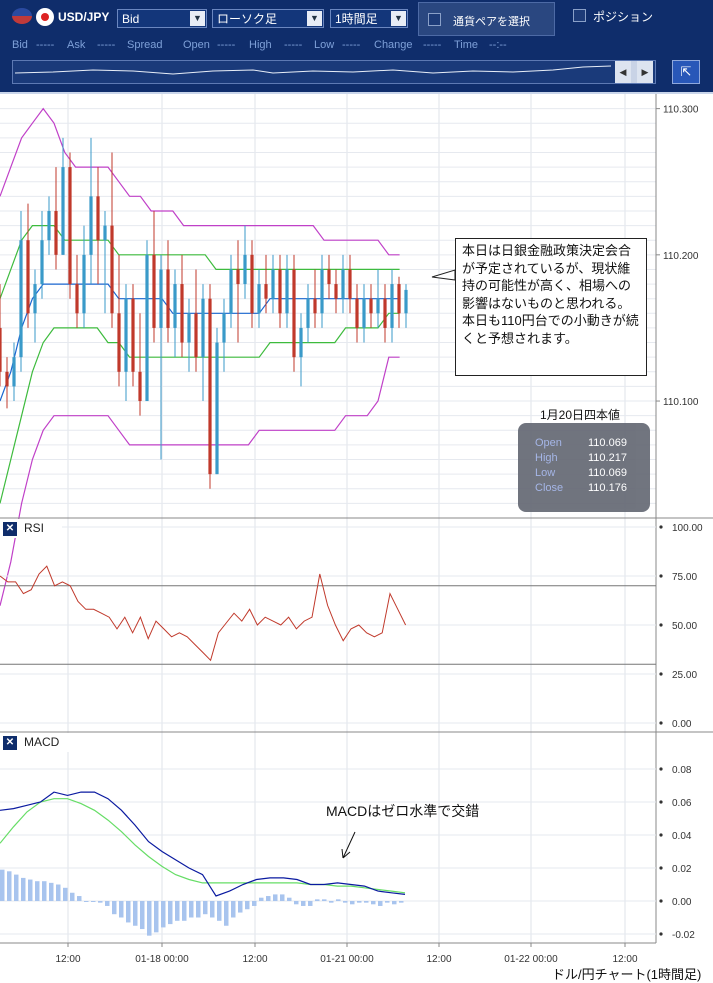  Describe the element at coordinates (545, 473) in the screenshot. I see `ohlc-label: Low` at that location.